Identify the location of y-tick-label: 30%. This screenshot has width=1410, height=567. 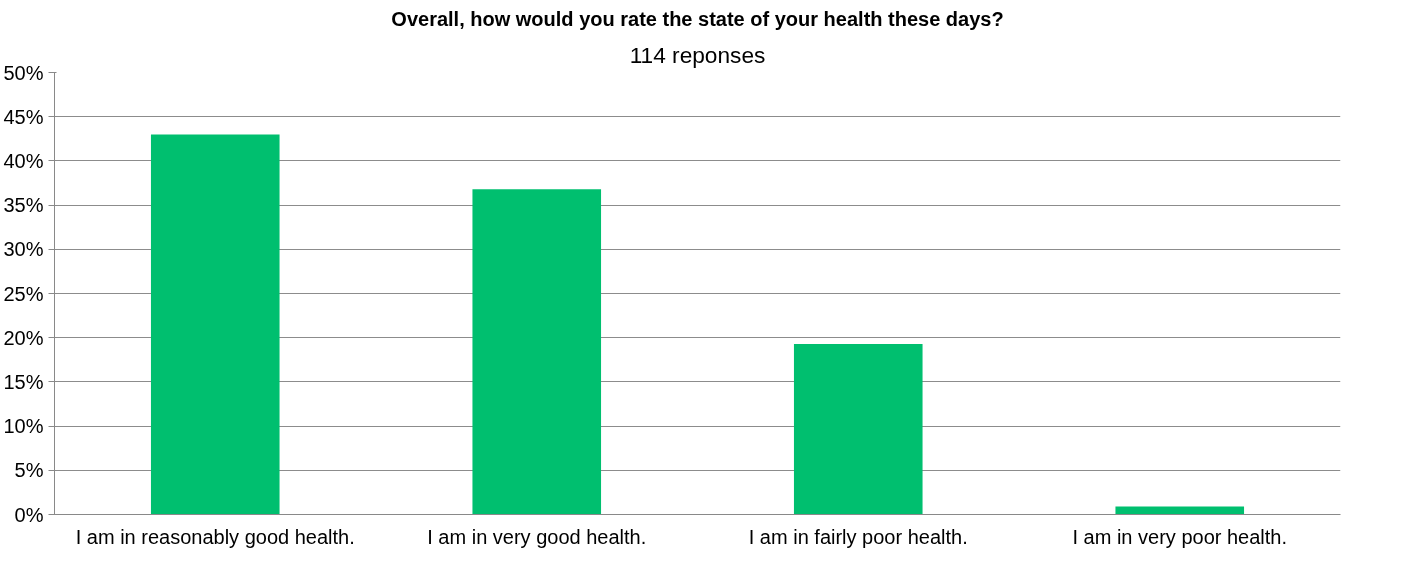
(23, 249).